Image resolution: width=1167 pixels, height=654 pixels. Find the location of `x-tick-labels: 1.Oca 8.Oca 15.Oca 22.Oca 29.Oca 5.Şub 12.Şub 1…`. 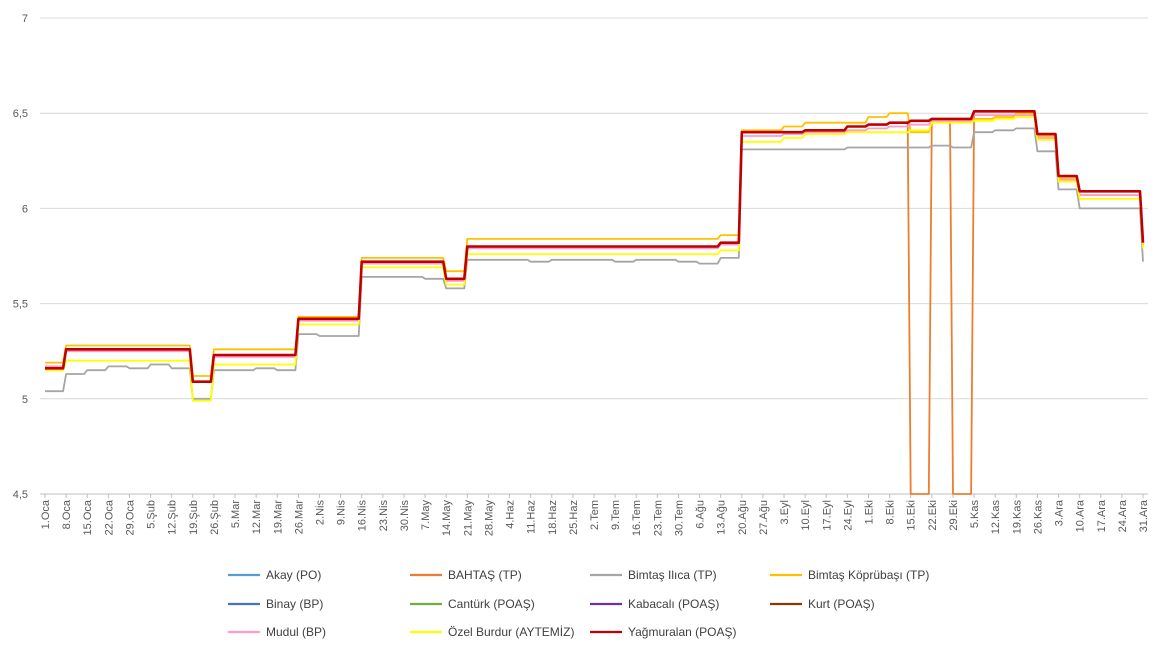

x-tick-labels: 1.Oca 8.Oca 15.Oca 22.Oca 29.Oca 5.Şub 12.Şub 1… is located at coordinates (595, 517).